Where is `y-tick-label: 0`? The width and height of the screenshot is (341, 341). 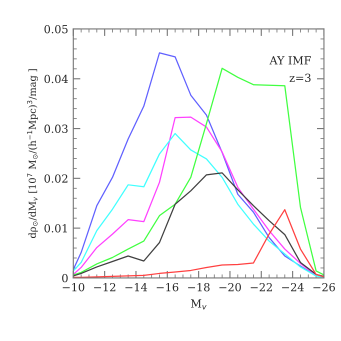
y-tick-label: 0 is located at coordinates (65, 278).